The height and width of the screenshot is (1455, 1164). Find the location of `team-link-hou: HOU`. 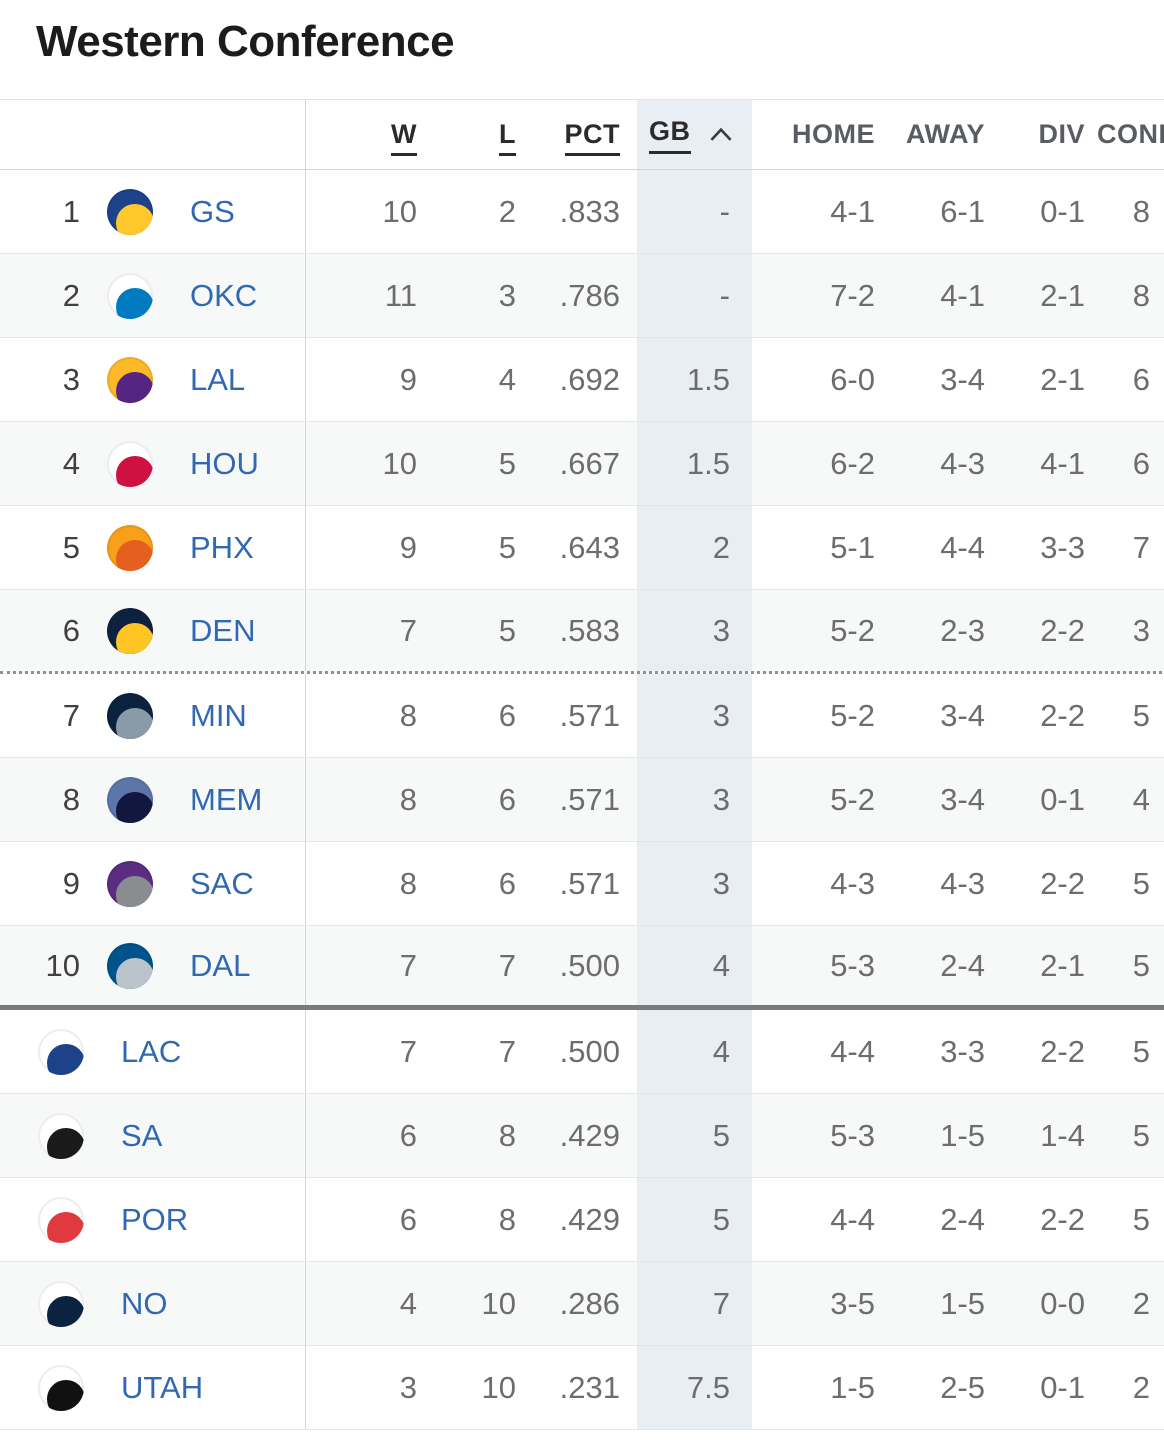

team-link-hou: HOU is located at coordinates (183, 463).